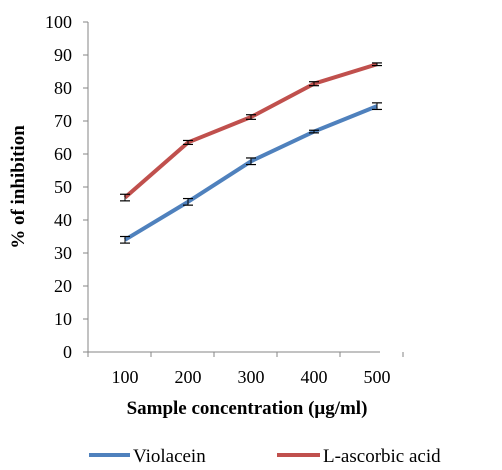 This screenshot has height=470, width=502. I want to click on y-tick-label: 30, so click(63, 253).